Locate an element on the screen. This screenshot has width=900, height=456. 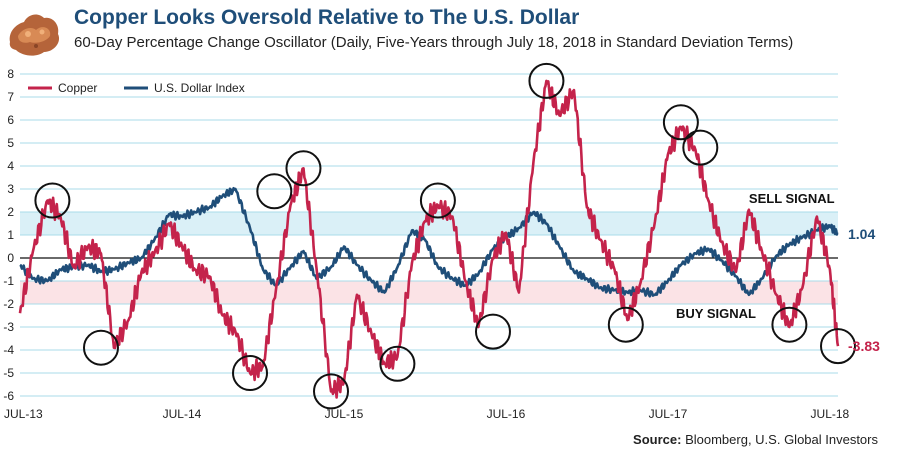
copper-end-value: -3.83 is located at coordinates (864, 346).